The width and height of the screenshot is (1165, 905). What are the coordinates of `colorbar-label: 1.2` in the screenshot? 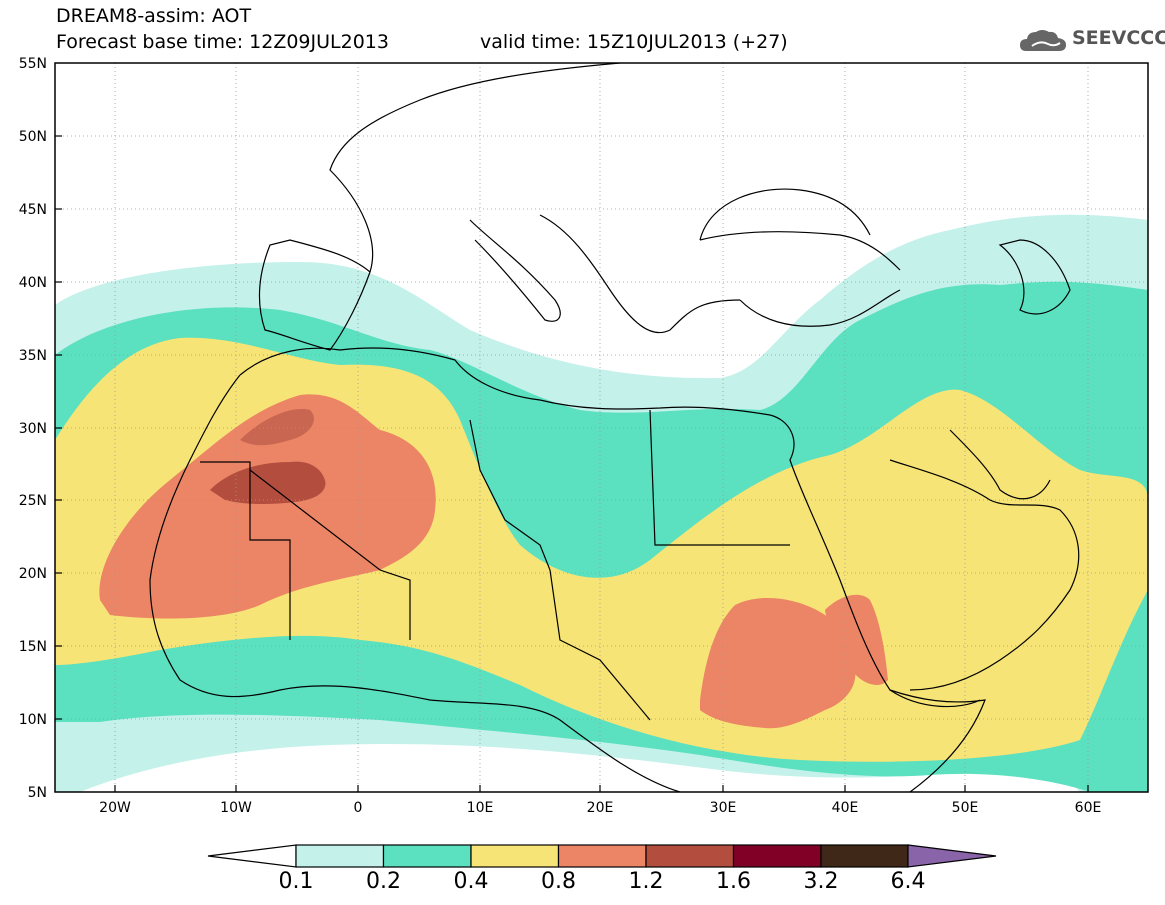 It's located at (646, 881).